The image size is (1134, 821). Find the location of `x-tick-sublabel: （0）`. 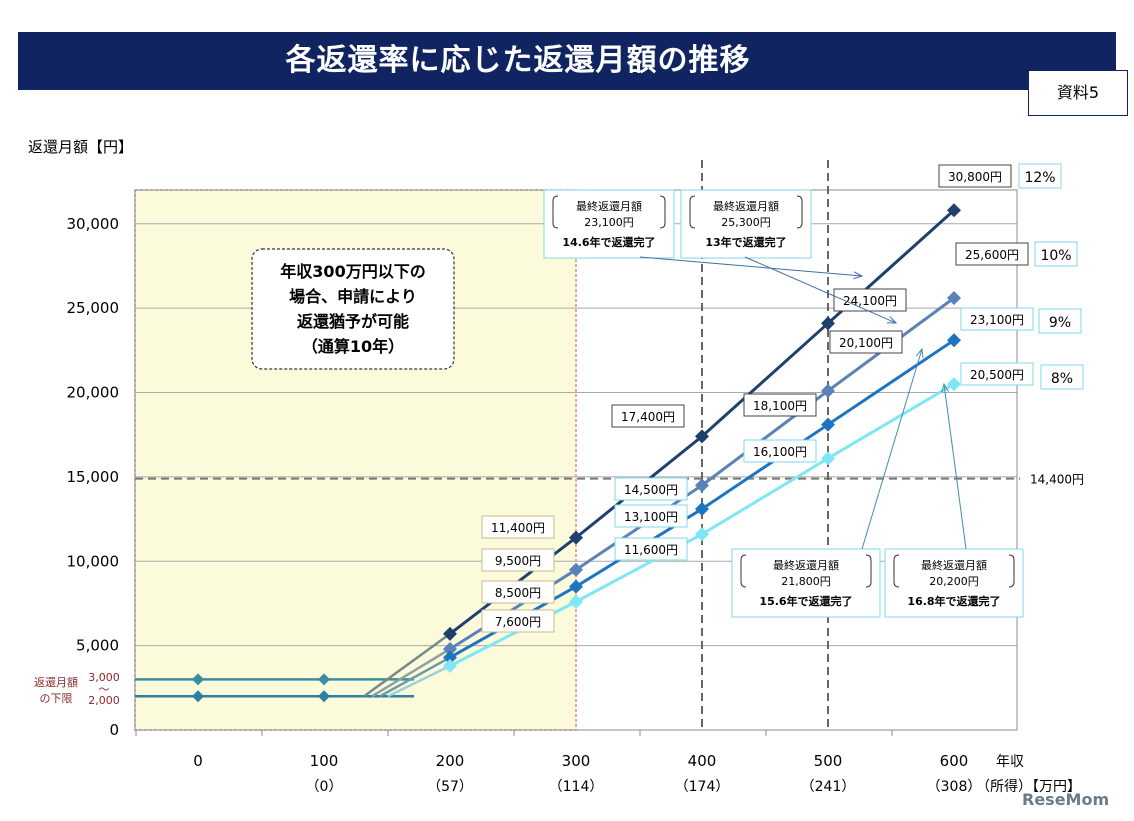

x-tick-sublabel: （0） is located at coordinates (324, 787).